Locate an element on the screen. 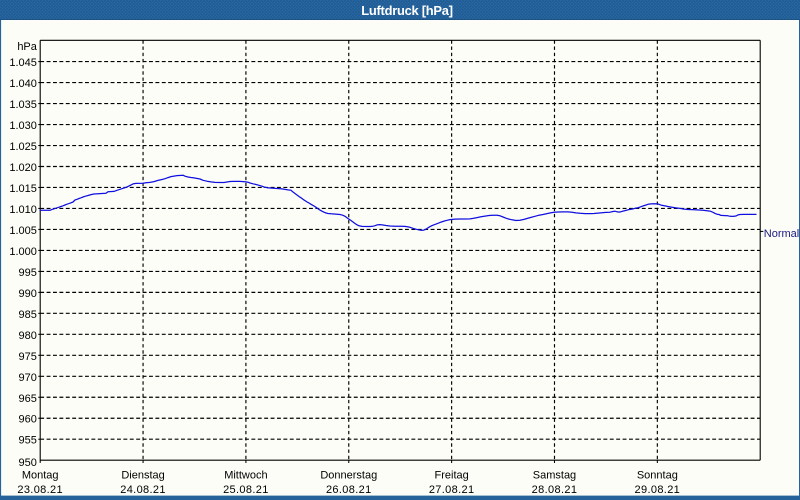 This screenshot has width=800, height=500. svg-text: hPa is located at coordinates (27, 47).